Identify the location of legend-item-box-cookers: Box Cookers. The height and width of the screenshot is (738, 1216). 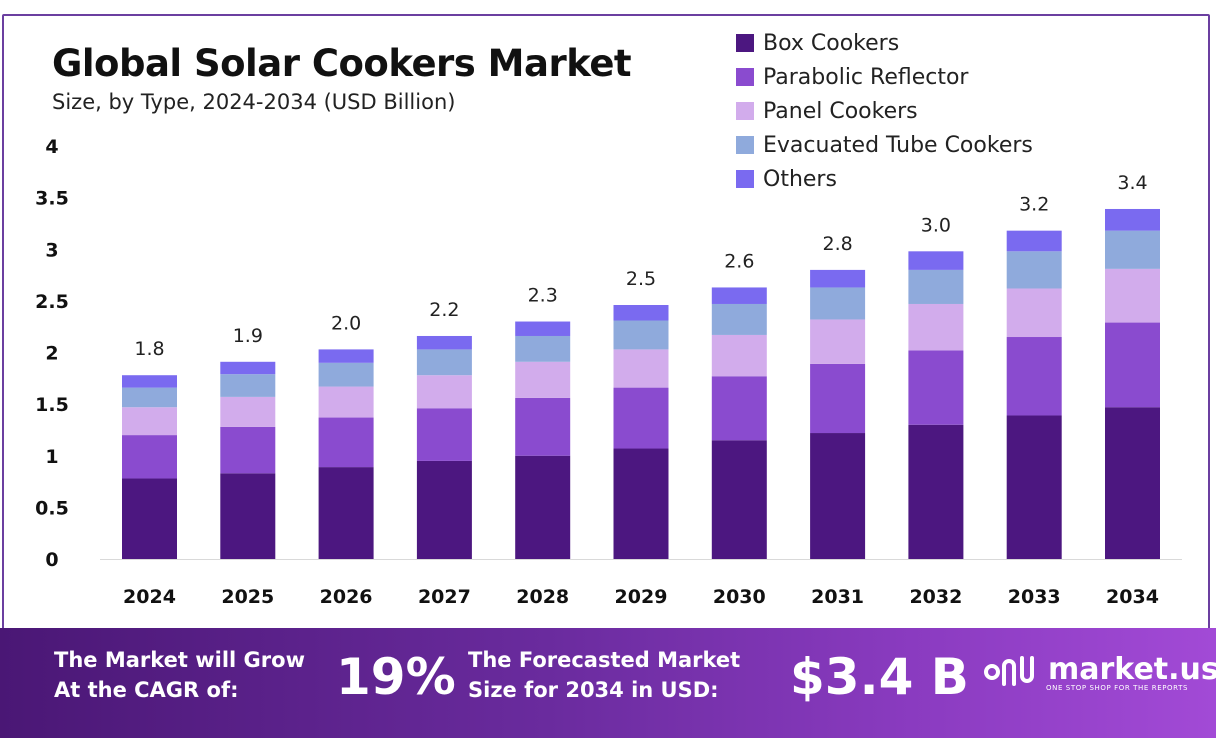
(884, 43).